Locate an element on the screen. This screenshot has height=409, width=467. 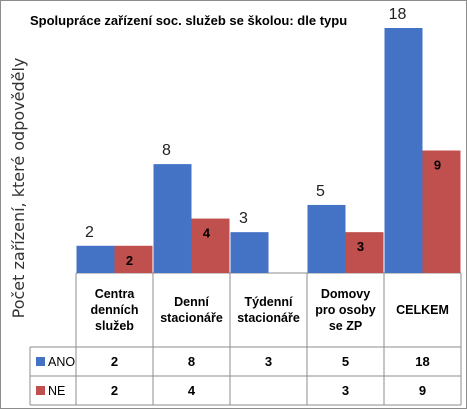
table-cell-ne-0: 2 is located at coordinates (114, 390).